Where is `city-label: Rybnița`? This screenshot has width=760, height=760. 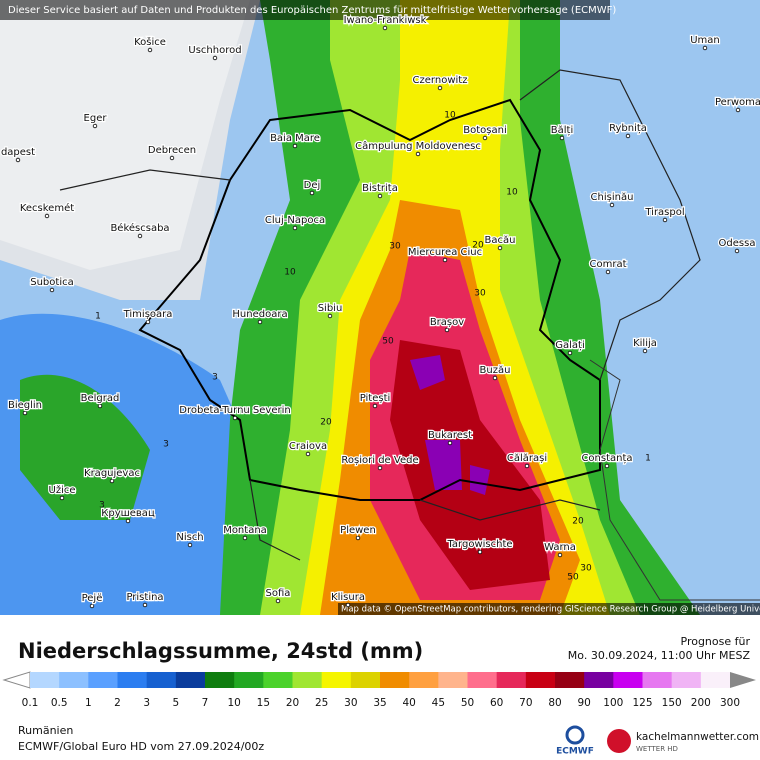
city-label: Rybnița is located at coordinates (628, 128).